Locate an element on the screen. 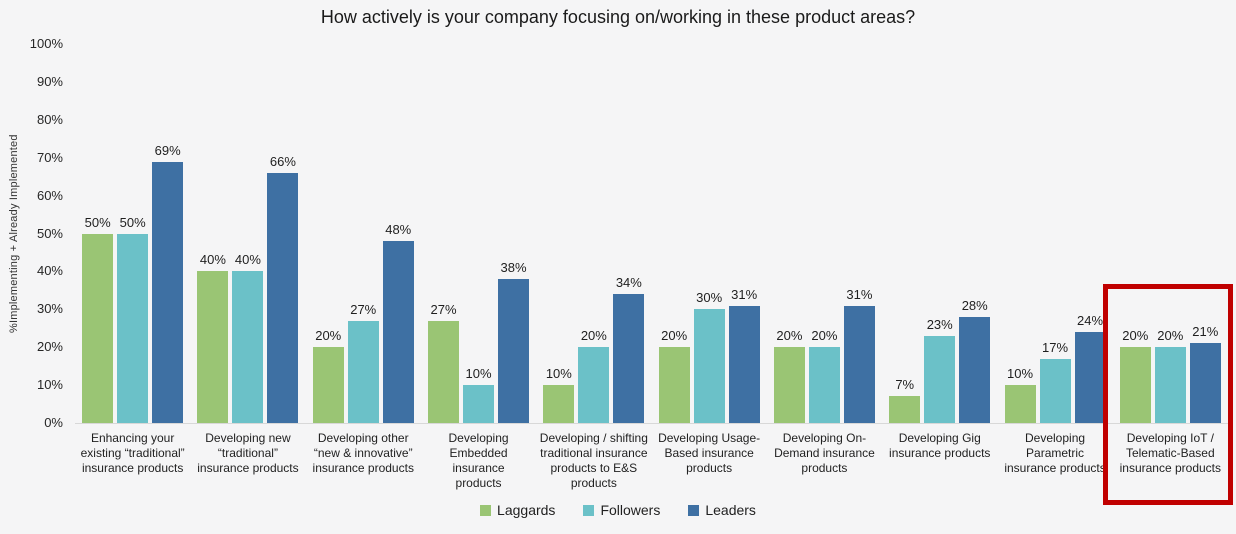 The width and height of the screenshot is (1236, 534). category-label: Developing On- Demand insurance products is located at coordinates (824, 453).